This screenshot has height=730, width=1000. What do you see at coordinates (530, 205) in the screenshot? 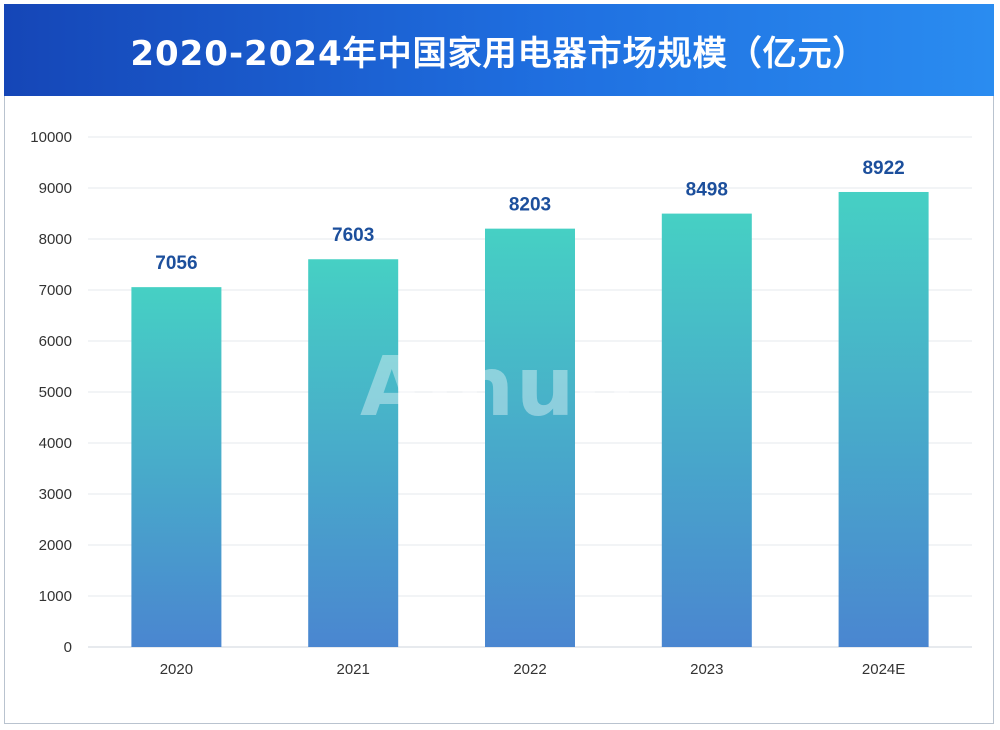
I see `data-label: 8203` at bounding box center [530, 205].